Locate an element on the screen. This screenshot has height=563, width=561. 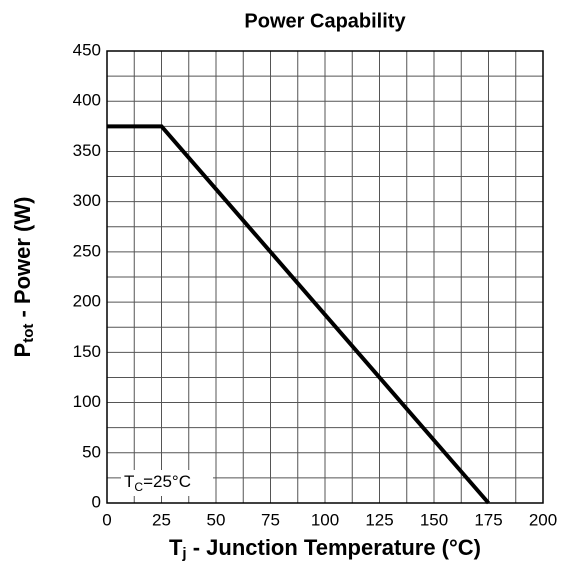
x-label-main: T is located at coordinates (176, 547).